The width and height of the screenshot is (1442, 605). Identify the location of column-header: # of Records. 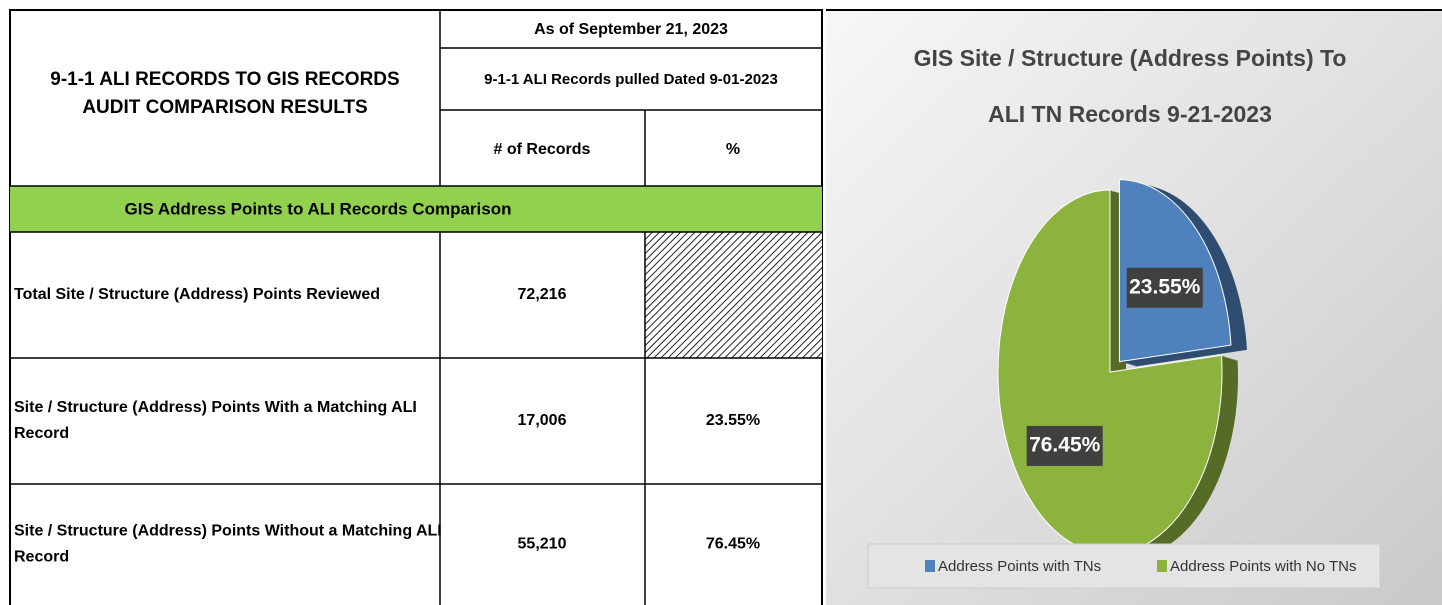
(542, 149).